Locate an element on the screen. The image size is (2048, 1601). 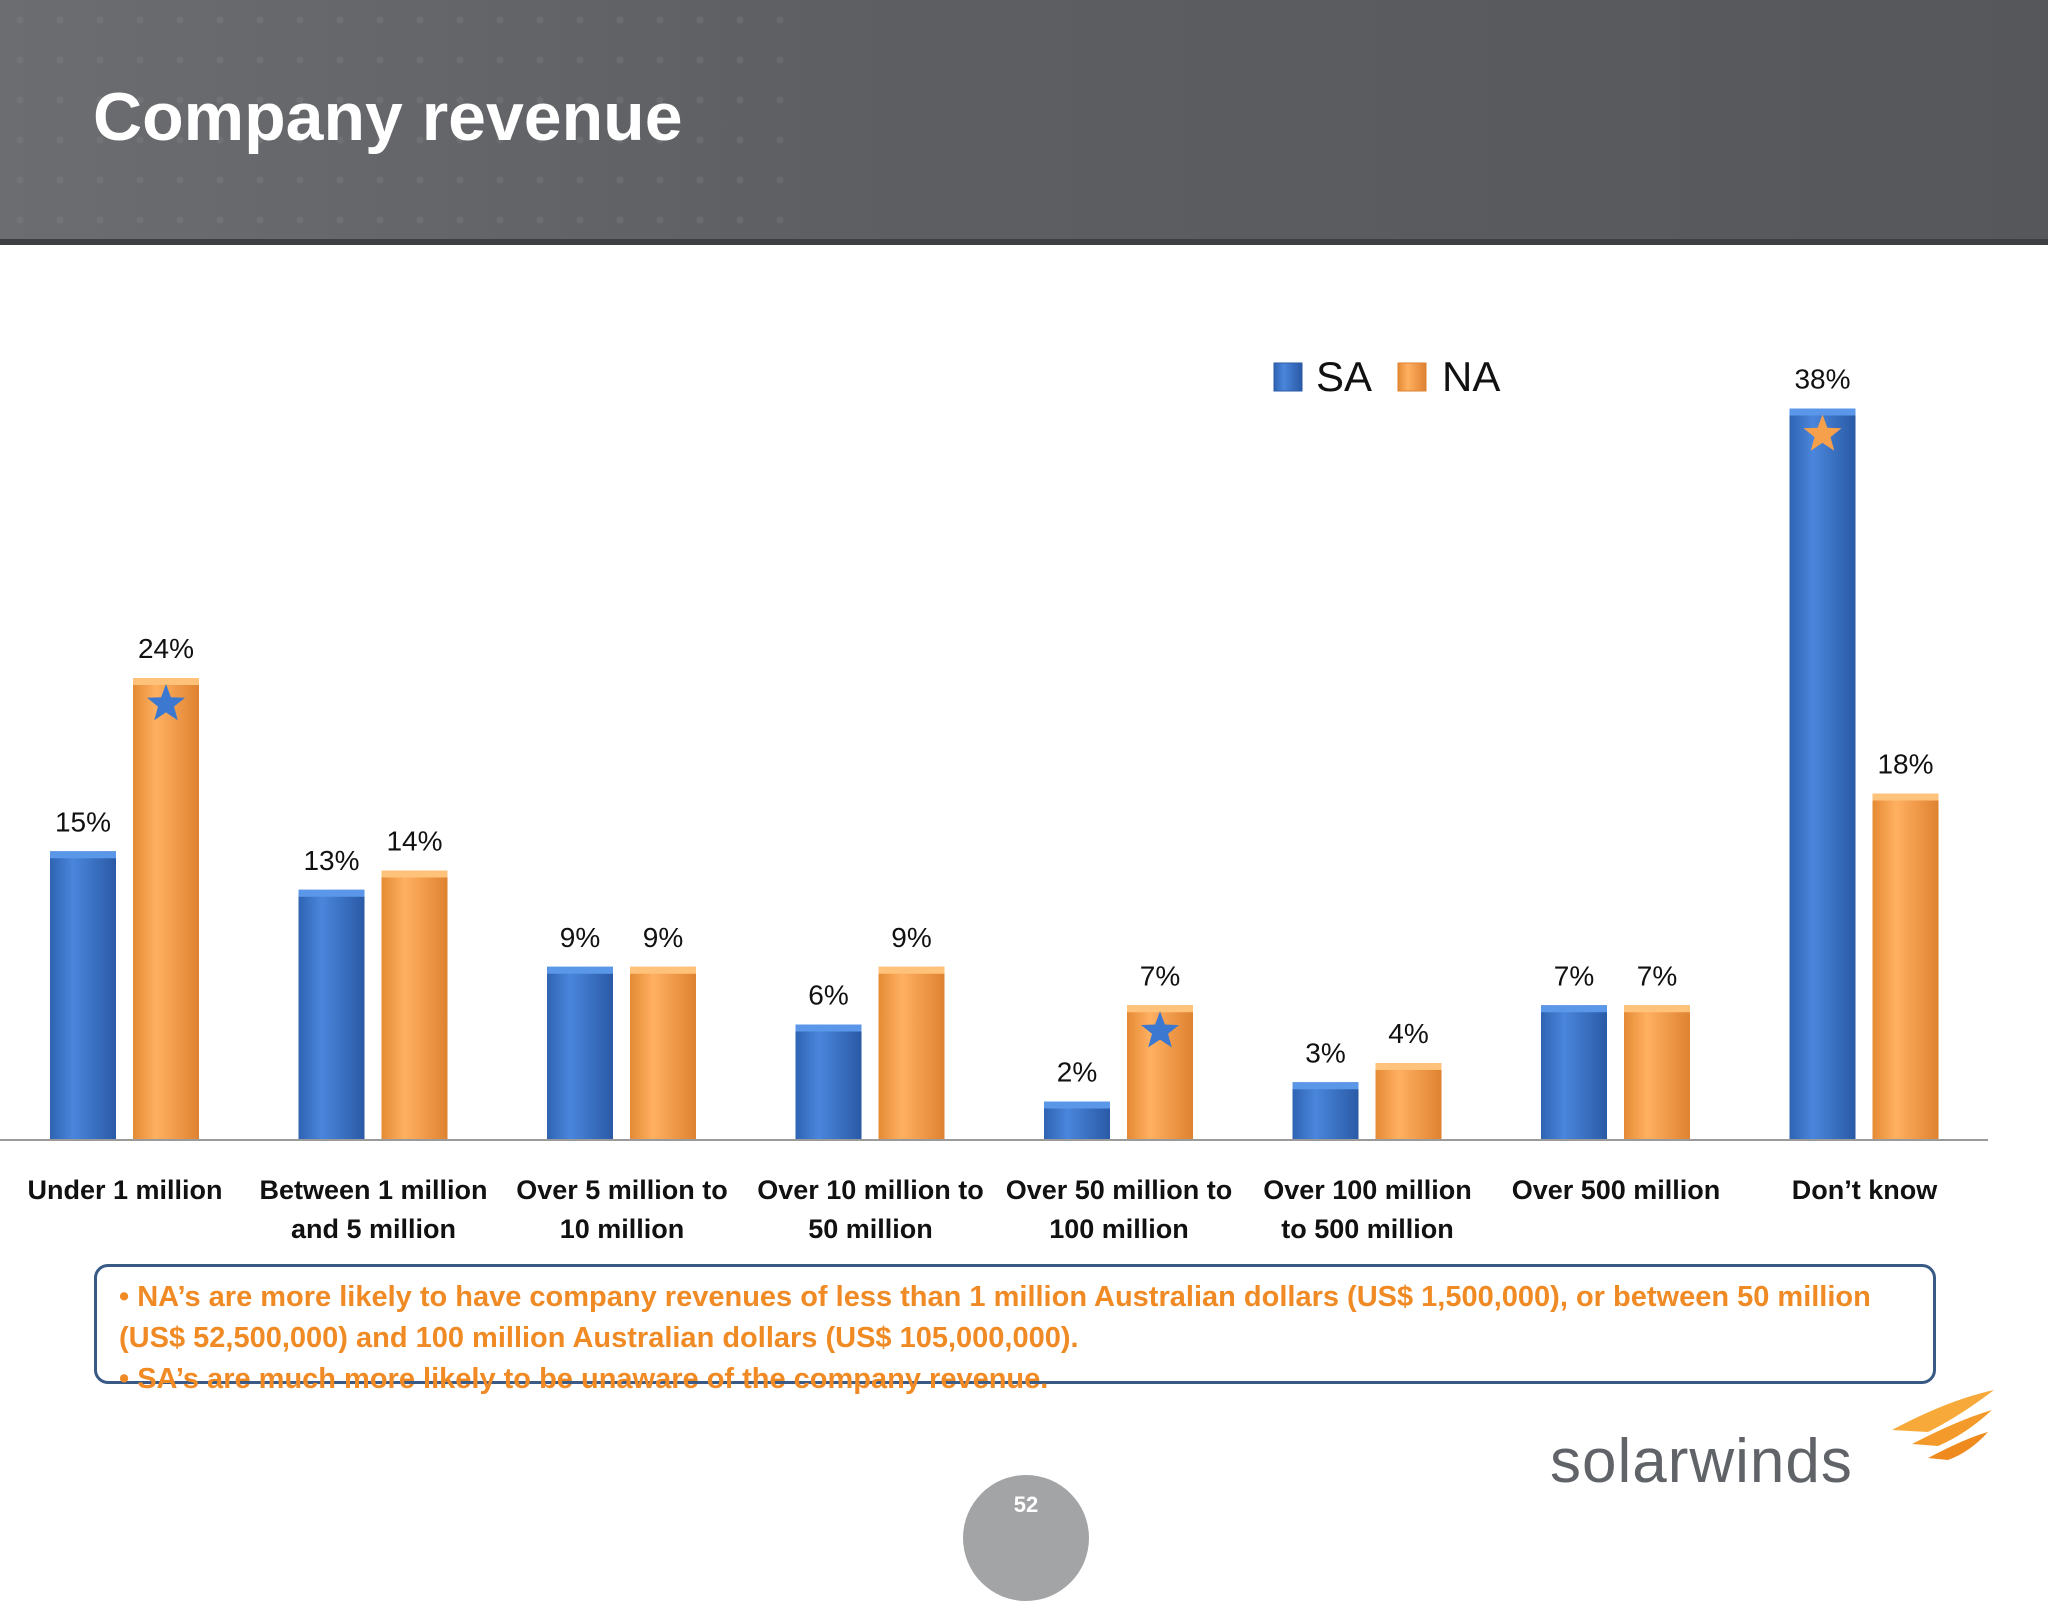
data-label-sa-0: 15% is located at coordinates (83, 821).